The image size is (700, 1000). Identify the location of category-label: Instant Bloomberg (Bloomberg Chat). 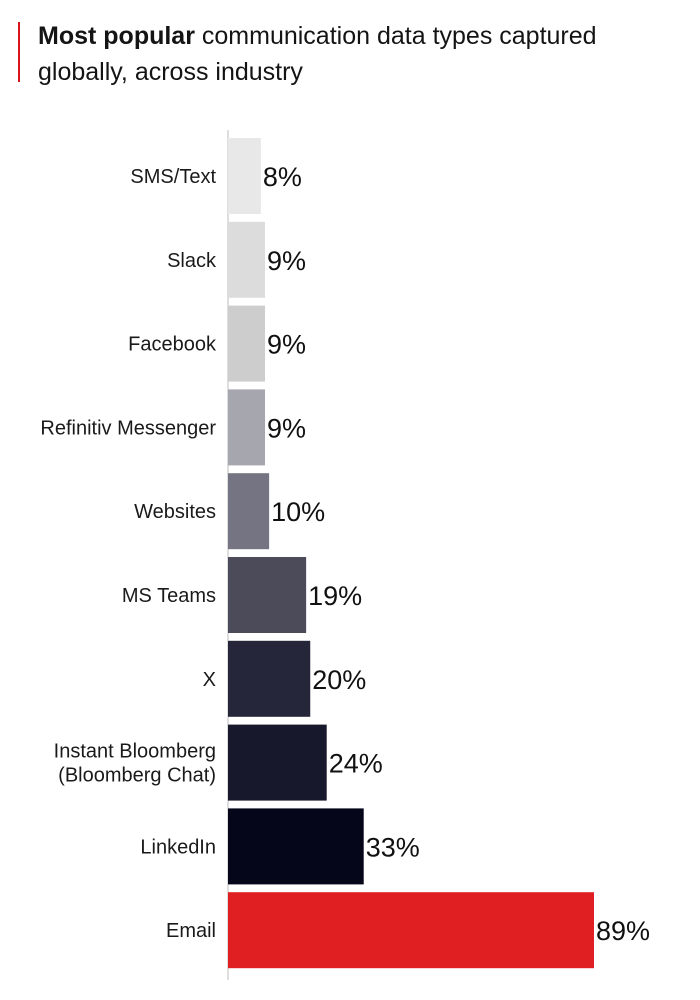
(135, 764).